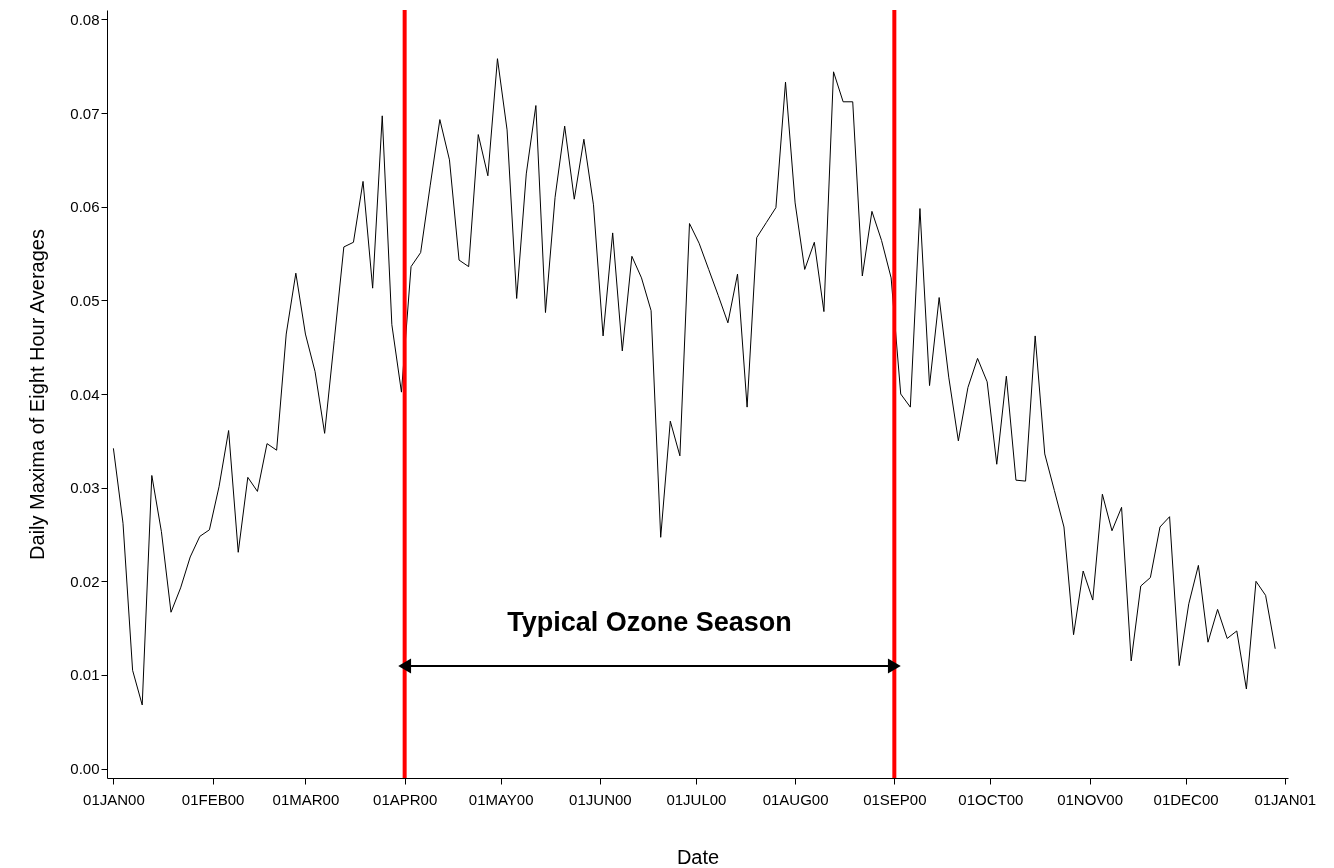 The image size is (1334, 868). Describe the element at coordinates (213, 799) in the screenshot. I see `x-tick-label: 01FEB00` at that location.